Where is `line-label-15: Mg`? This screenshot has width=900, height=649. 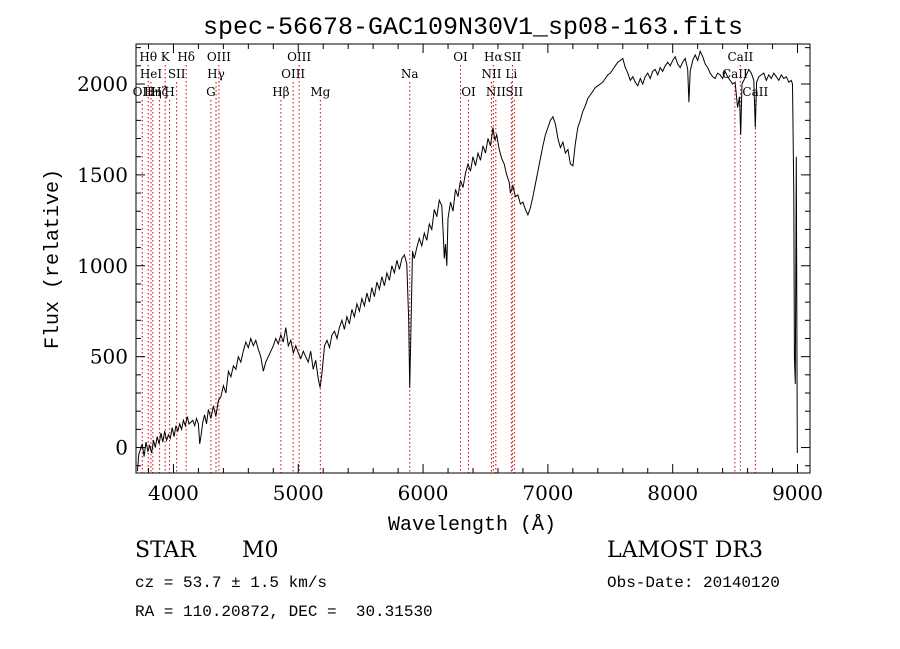 line-label-15: Mg is located at coordinates (320, 92).